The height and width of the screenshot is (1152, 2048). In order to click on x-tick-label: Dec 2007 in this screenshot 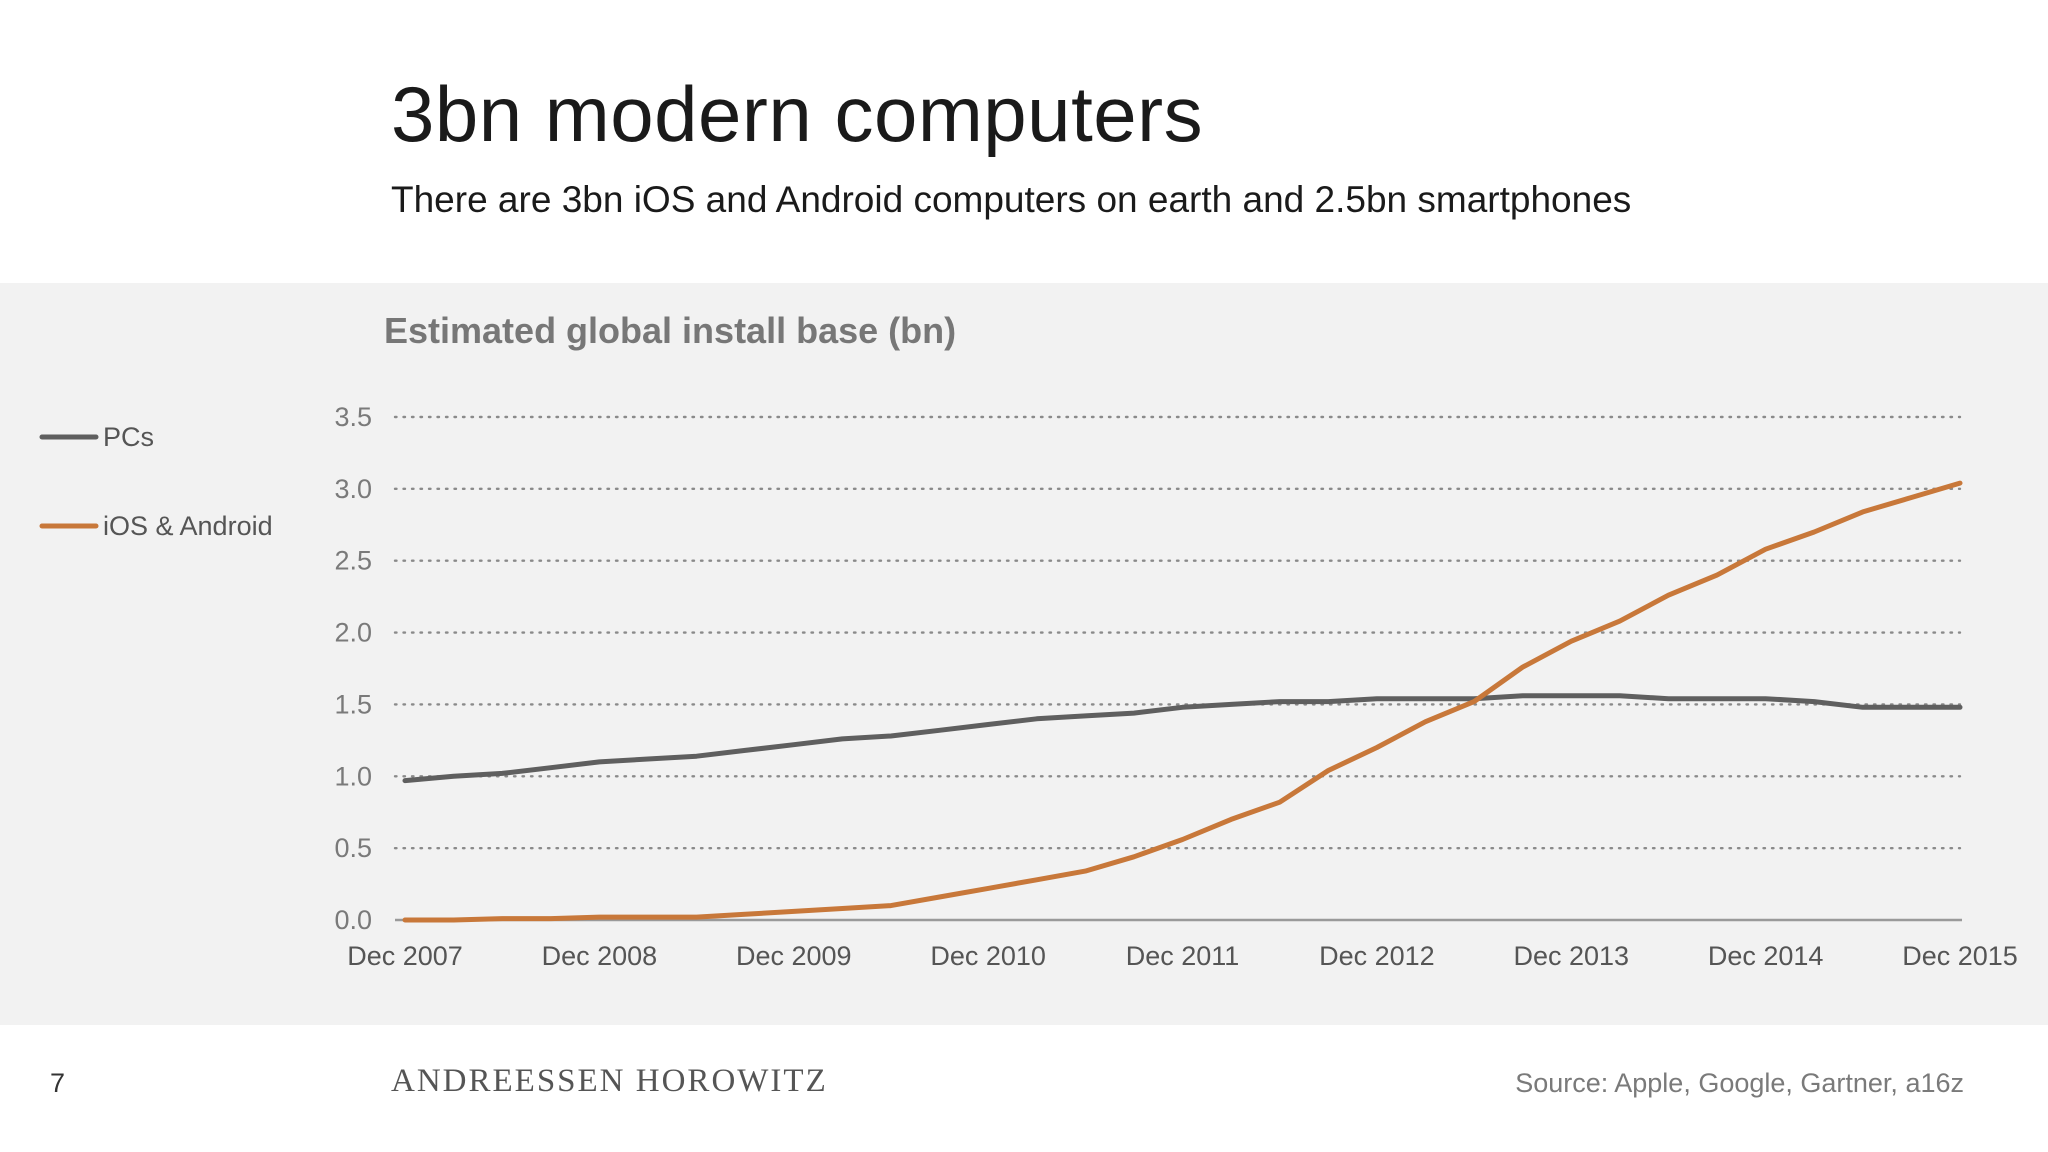, I will do `click(405, 956)`.